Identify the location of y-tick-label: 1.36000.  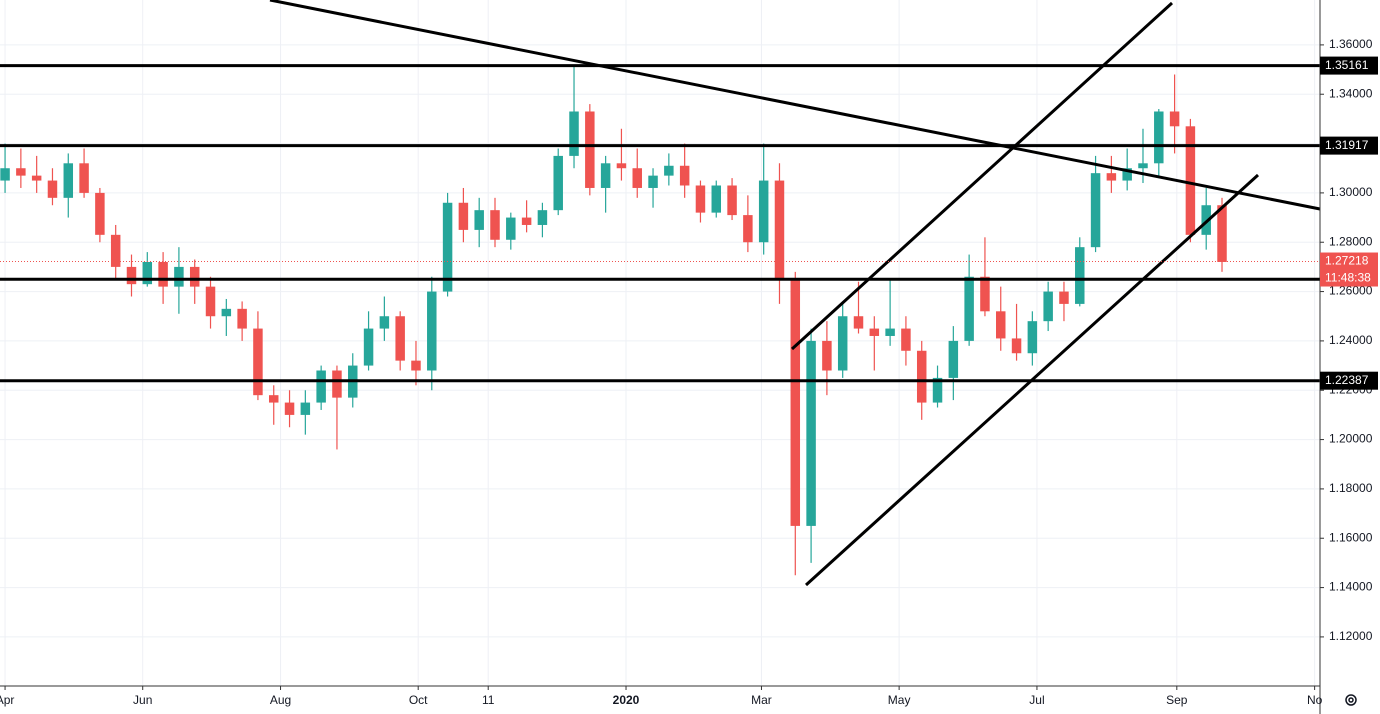
(1351, 44).